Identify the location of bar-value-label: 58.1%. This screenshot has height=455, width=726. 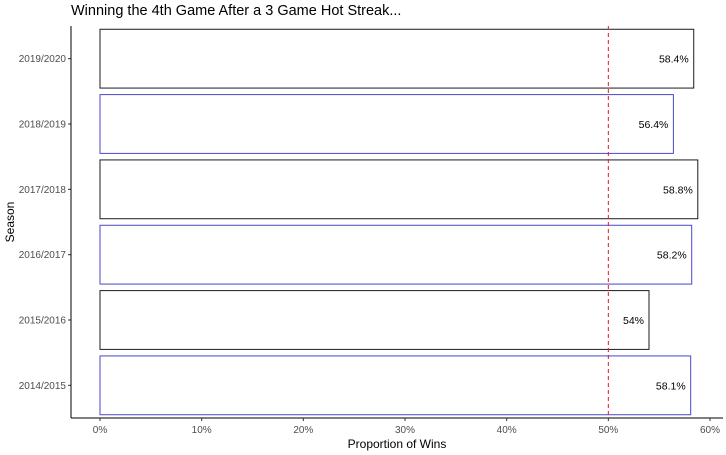
(671, 386).